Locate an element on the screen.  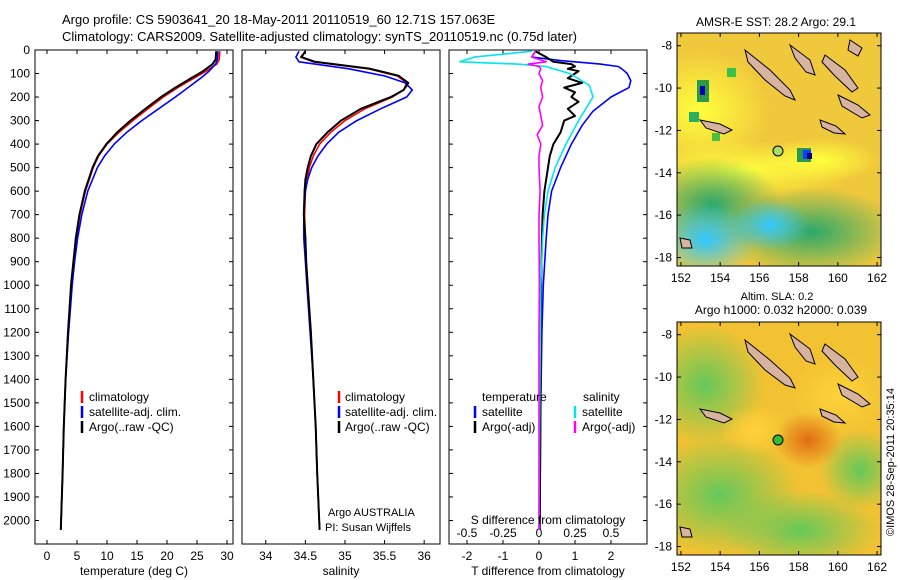
depth-tick-label: 1000 is located at coordinates (16, 285).